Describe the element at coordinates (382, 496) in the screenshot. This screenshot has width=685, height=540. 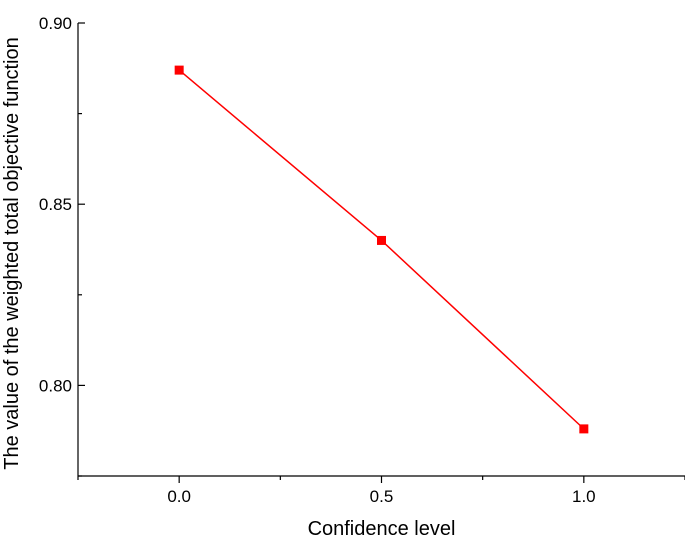
I see `x-tick-label: 0.5` at that location.